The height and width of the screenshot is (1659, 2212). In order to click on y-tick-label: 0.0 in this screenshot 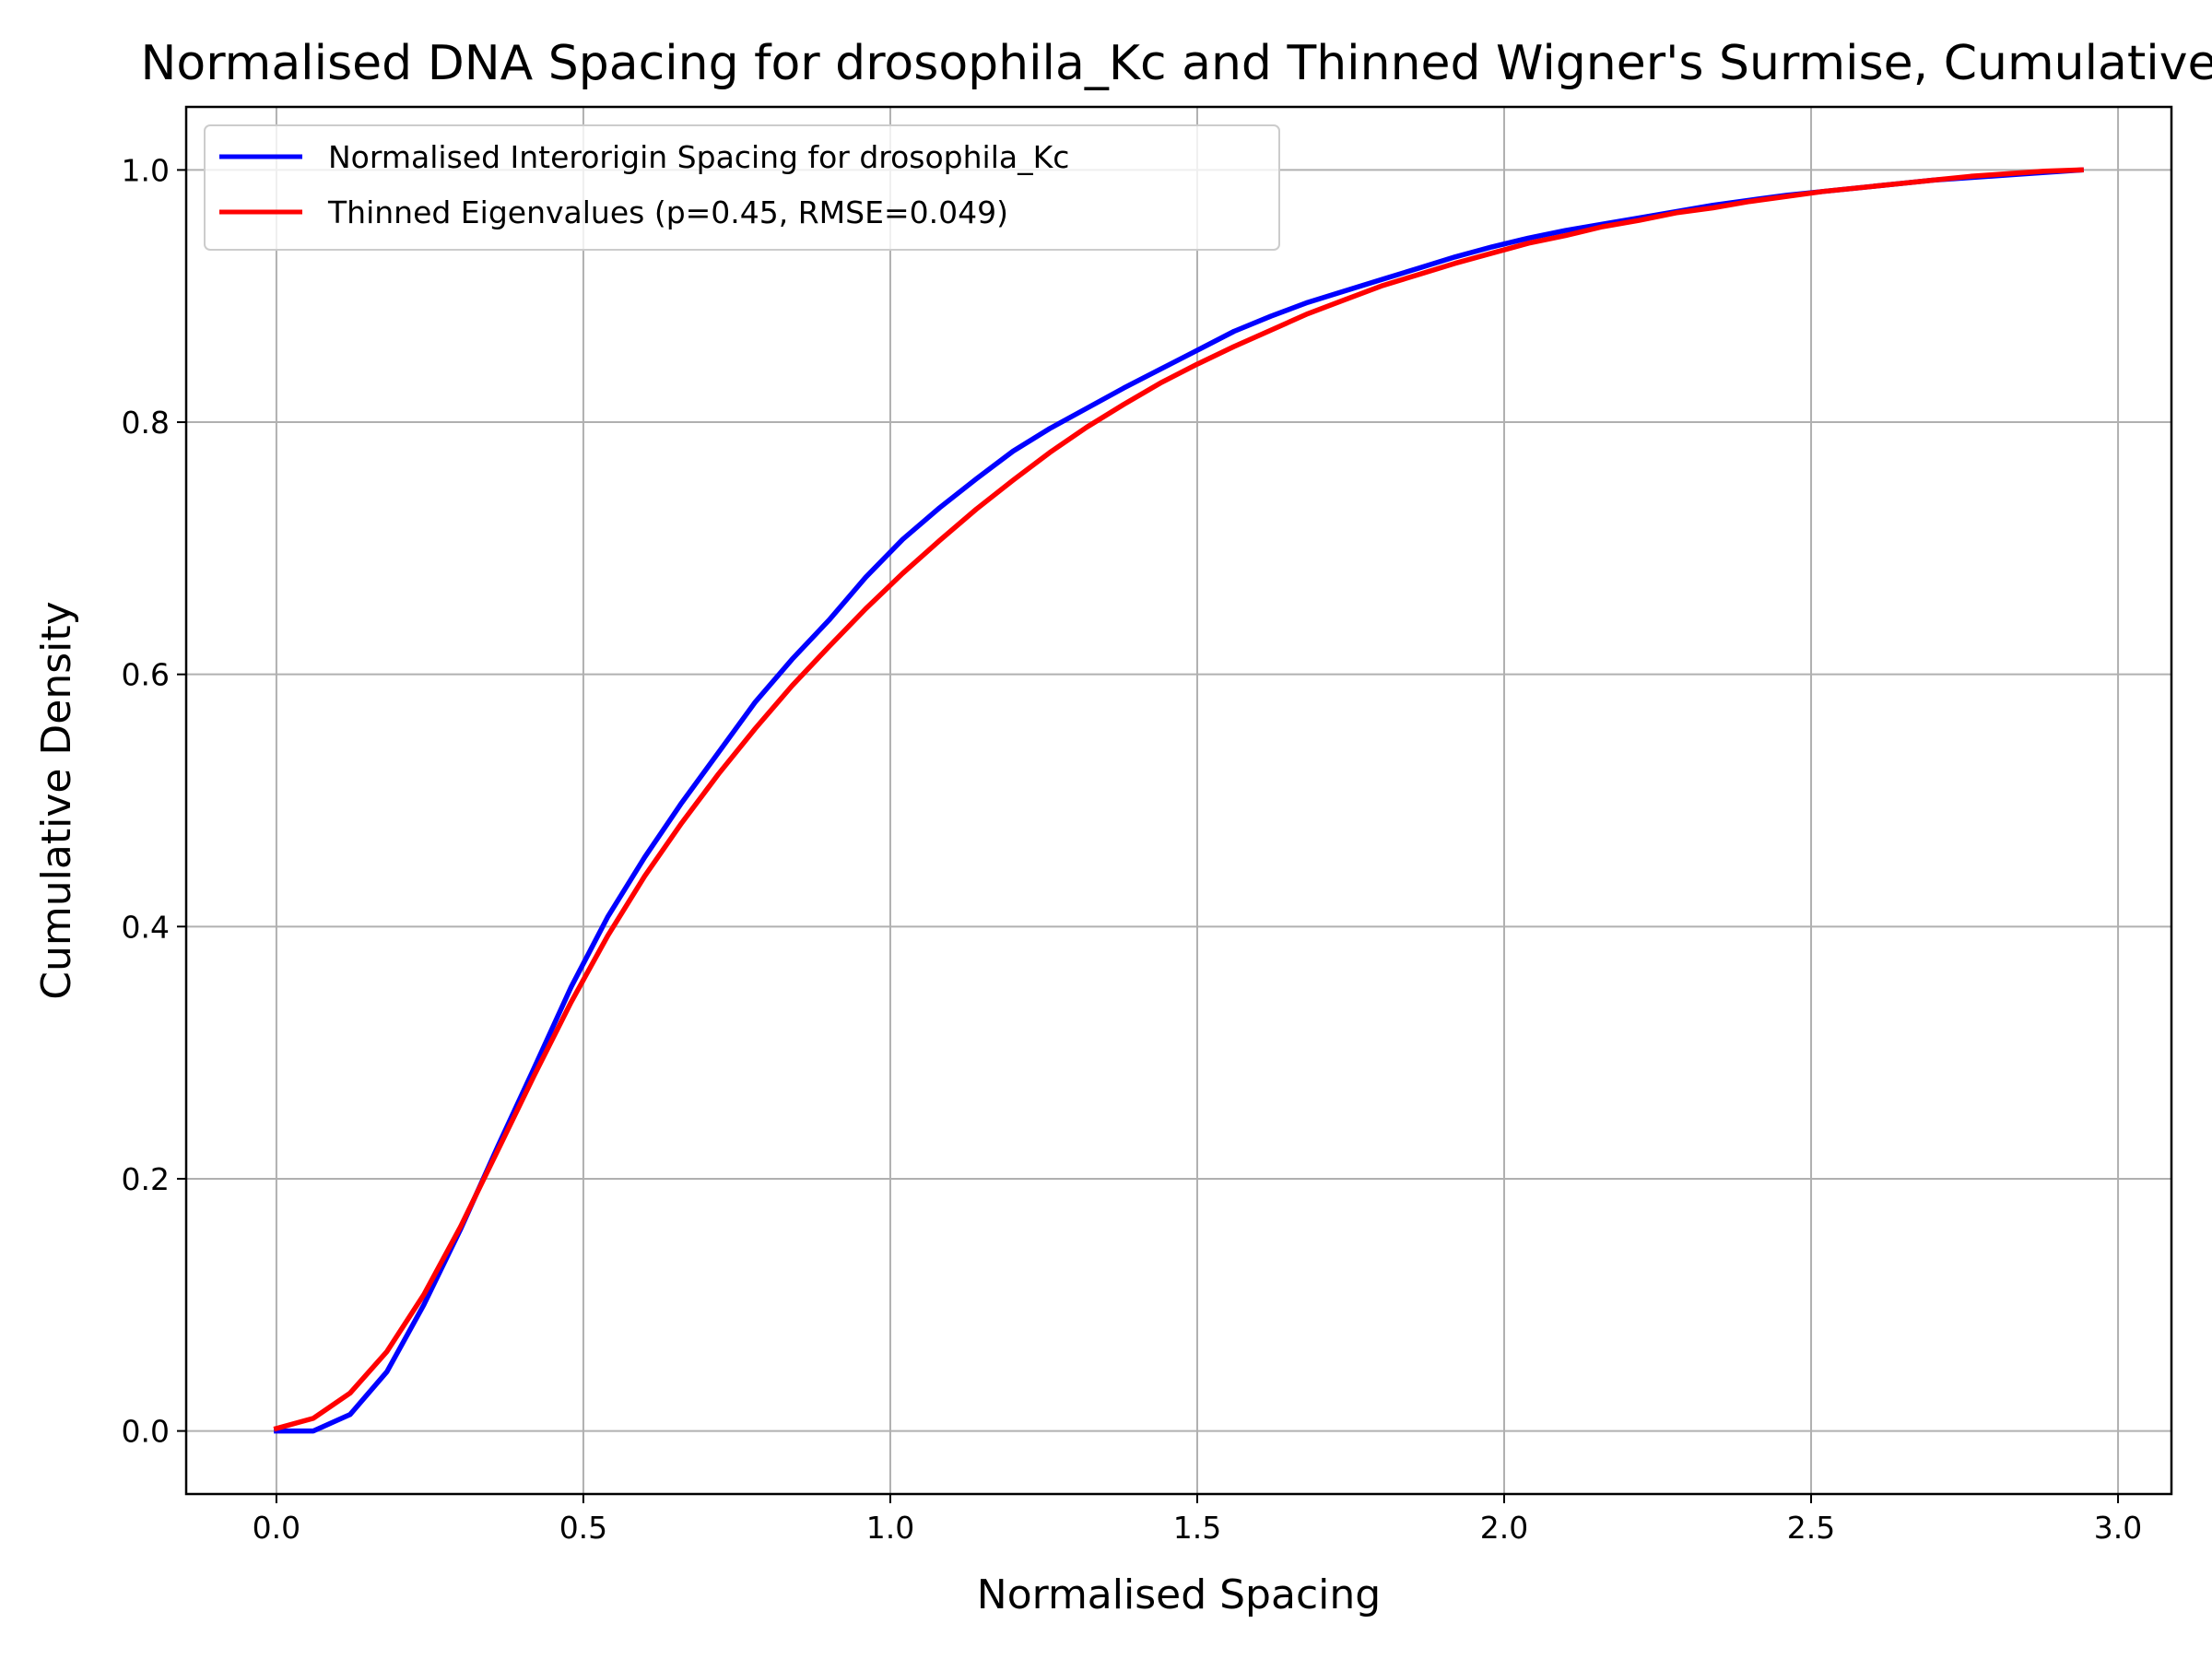, I will do `click(146, 1432)`.